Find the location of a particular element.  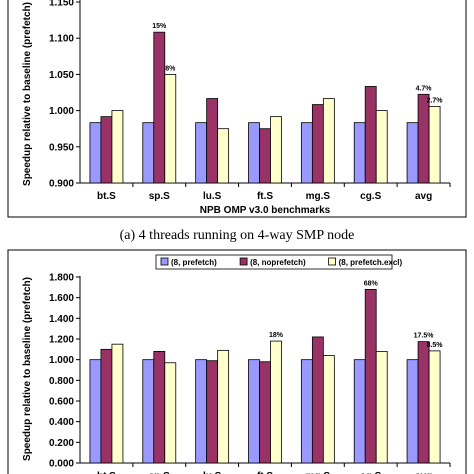

y-tick-label: 0.600 is located at coordinates (61, 402).